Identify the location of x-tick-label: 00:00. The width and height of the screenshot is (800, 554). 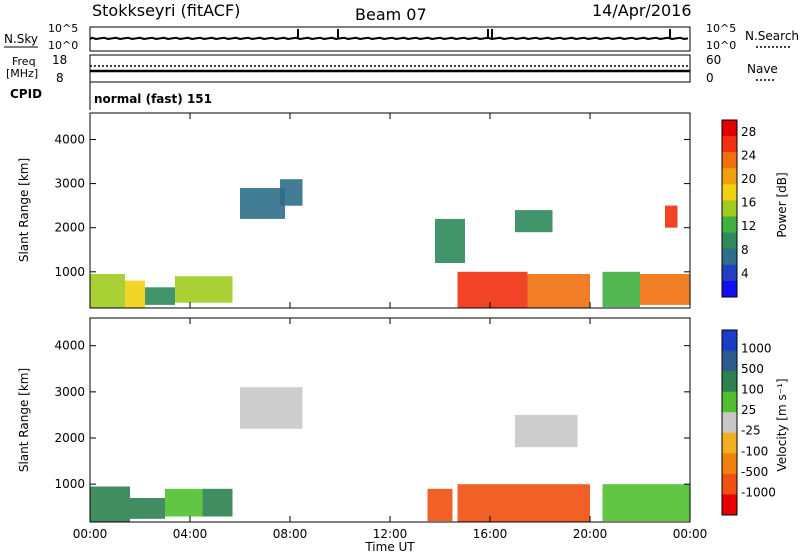
(90, 534).